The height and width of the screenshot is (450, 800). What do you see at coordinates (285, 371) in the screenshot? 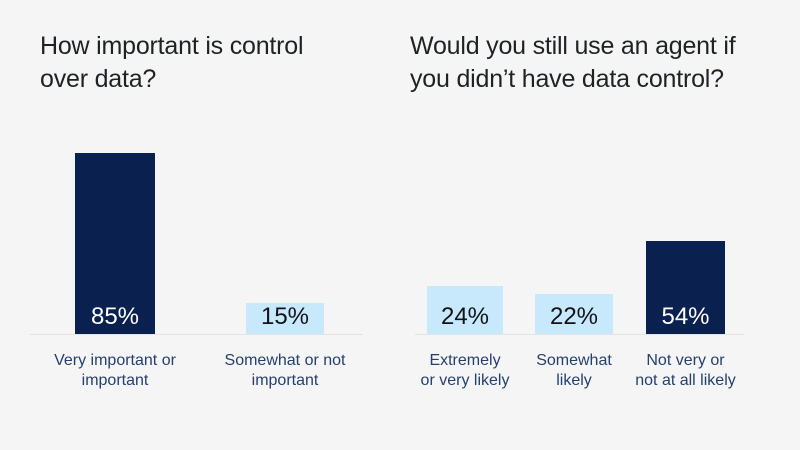
I see `category-label-somewhat-not-important: Somewhat or not important` at bounding box center [285, 371].